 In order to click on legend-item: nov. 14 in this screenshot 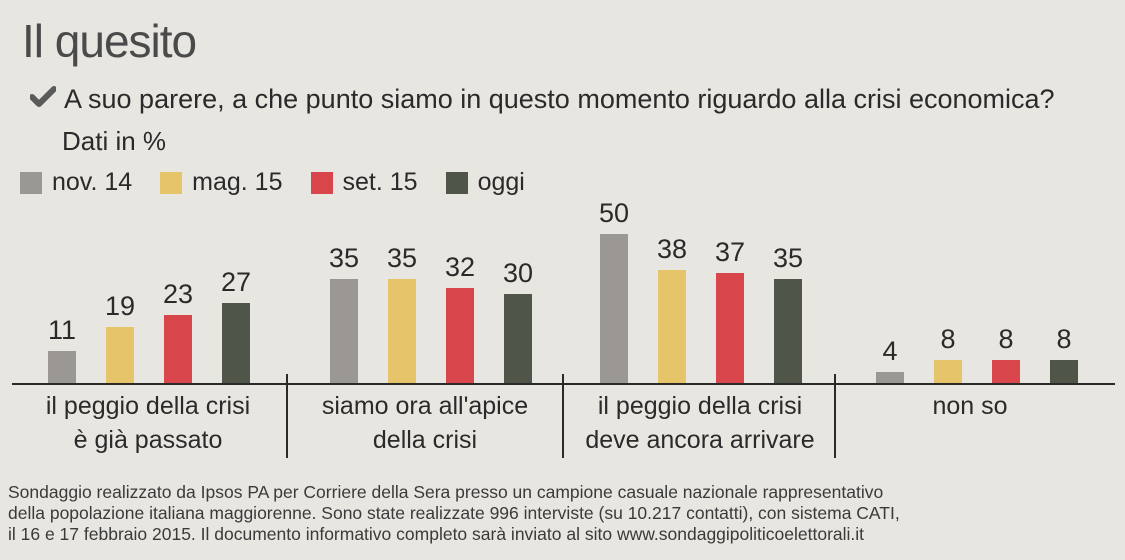, I will do `click(76, 182)`.